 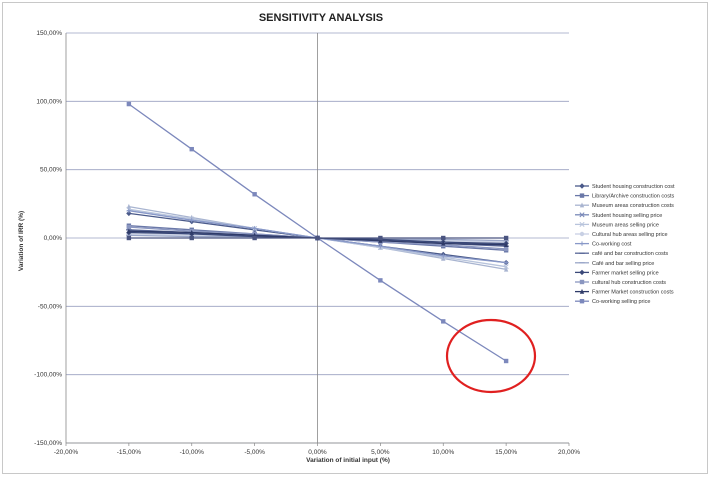 I want to click on legend-label: Museum areas selling price, so click(x=625, y=225).